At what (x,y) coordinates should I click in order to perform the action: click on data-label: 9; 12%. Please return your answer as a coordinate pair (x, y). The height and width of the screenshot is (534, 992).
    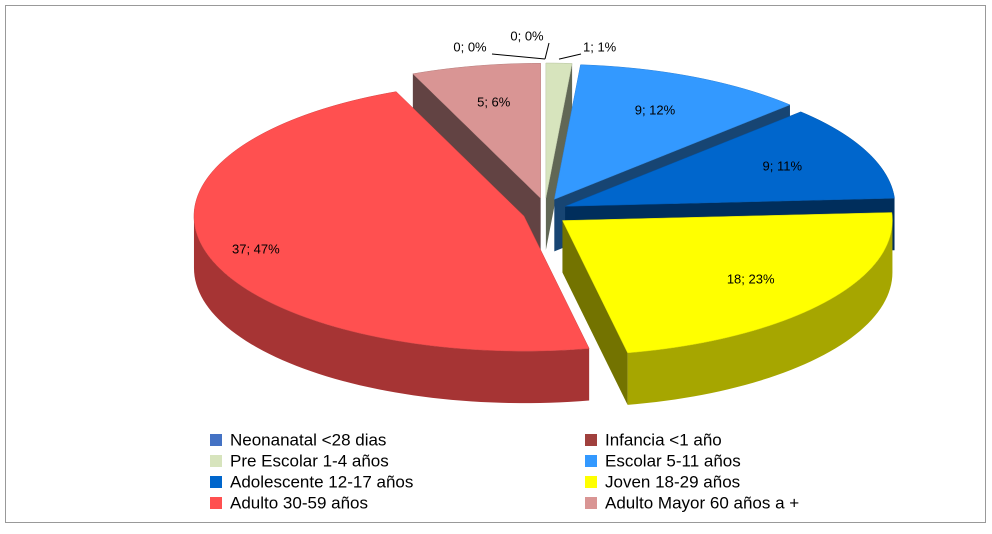
    Looking at the image, I should click on (655, 110).